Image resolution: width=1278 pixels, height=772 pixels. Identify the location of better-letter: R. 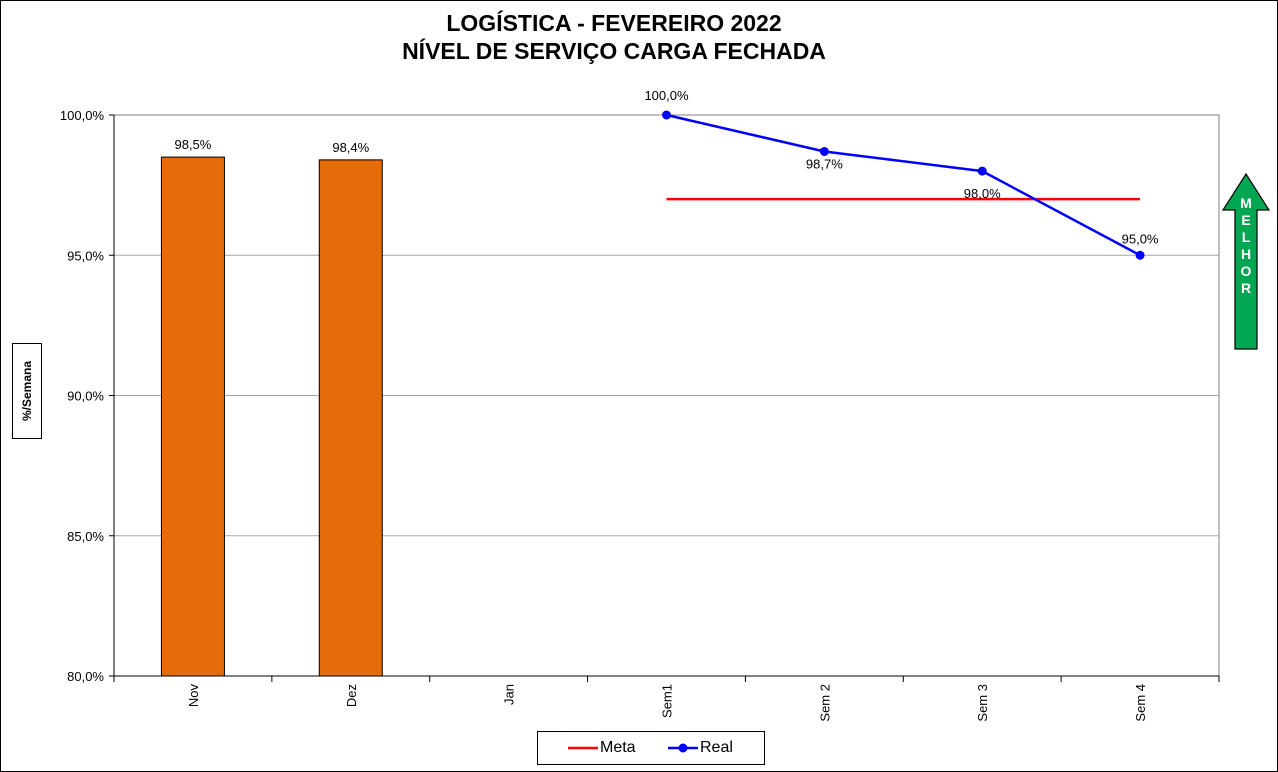
(1246, 288).